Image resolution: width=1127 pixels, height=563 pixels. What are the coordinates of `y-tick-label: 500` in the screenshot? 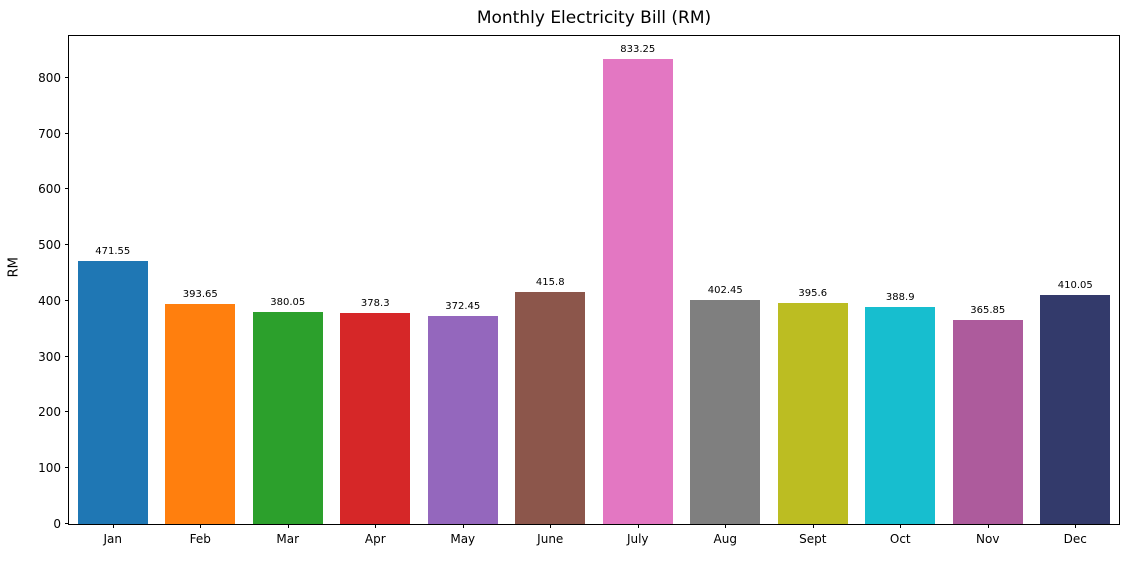 It's located at (49, 245).